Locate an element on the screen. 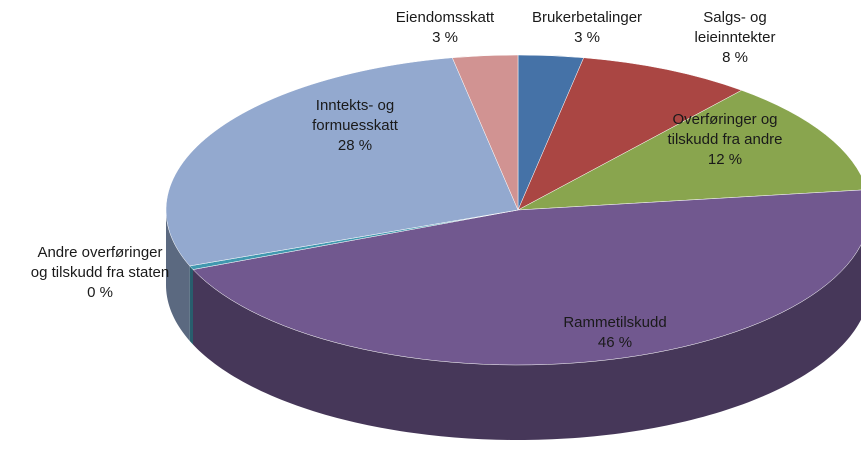 This screenshot has height=461, width=861. category-label: Overføringer og tilskudd fra andre is located at coordinates (725, 129).